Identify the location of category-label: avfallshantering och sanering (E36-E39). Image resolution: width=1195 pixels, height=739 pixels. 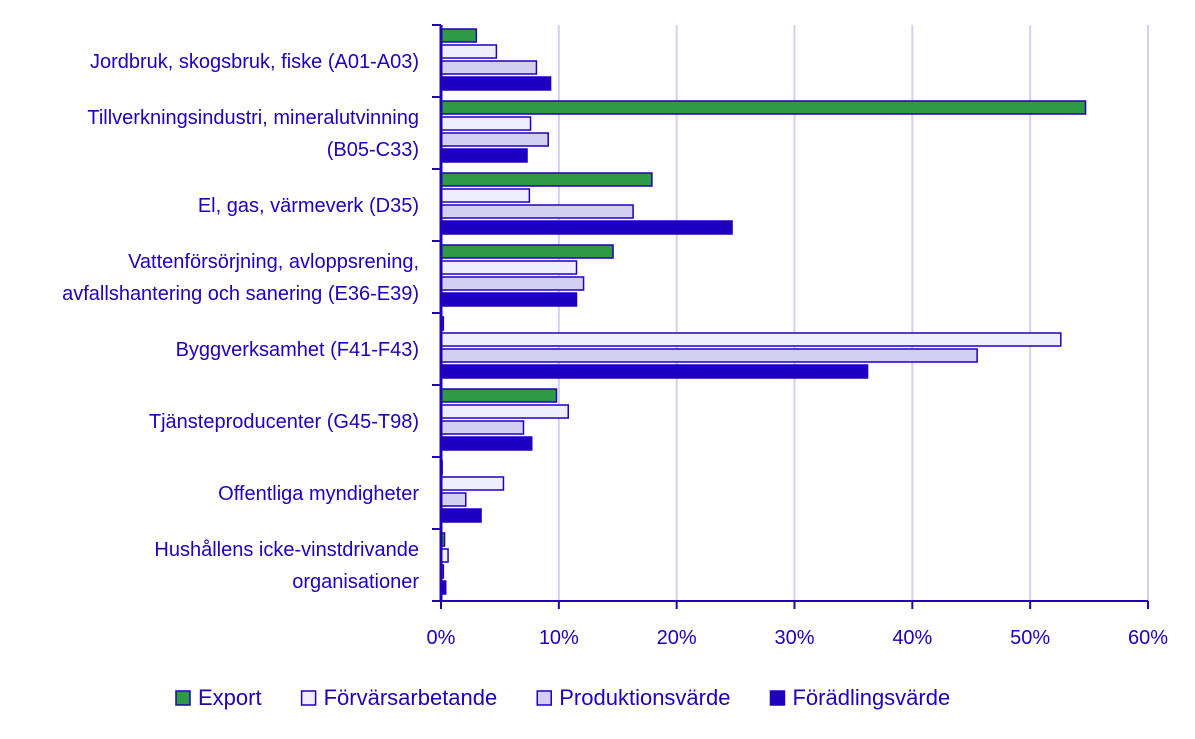
(240, 294).